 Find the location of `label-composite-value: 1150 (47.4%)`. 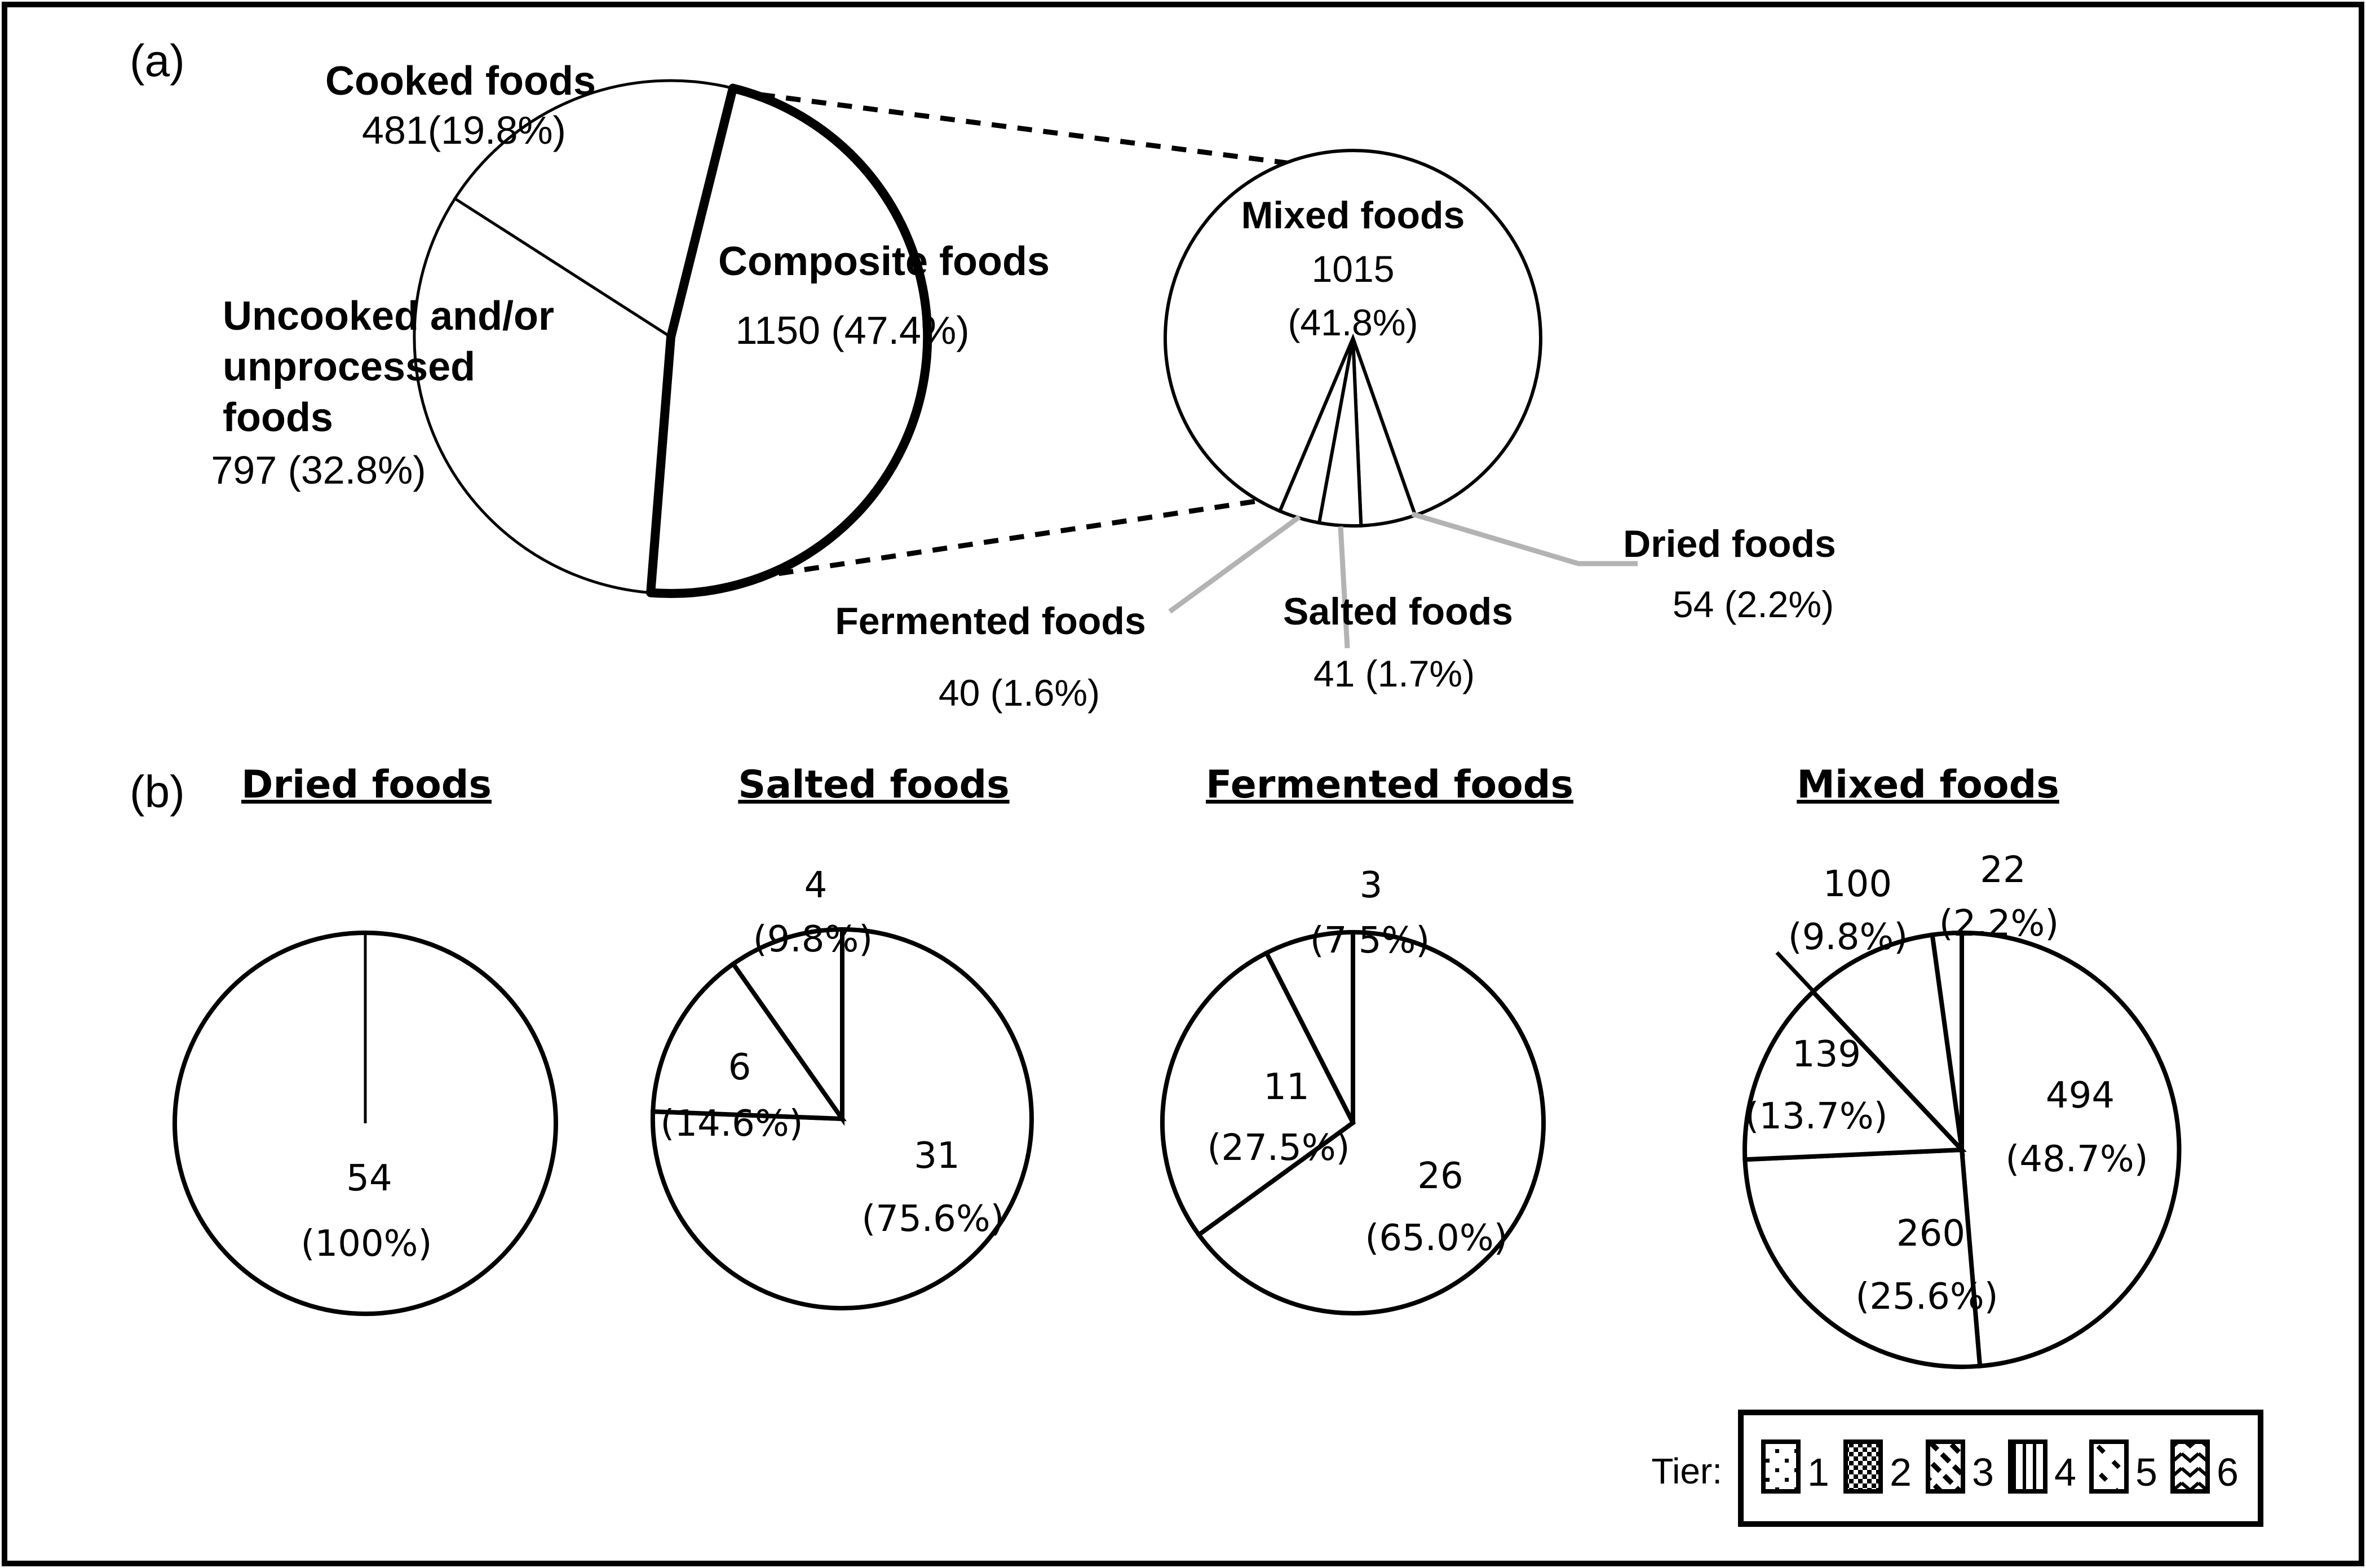

label-composite-value: 1150 (47.4%) is located at coordinates (852, 330).